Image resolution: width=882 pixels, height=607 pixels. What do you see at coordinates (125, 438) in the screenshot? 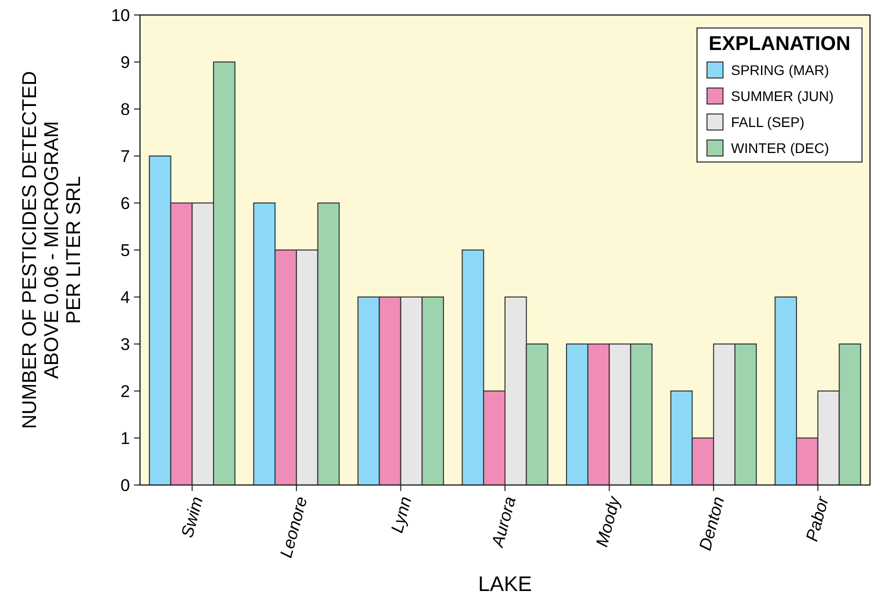
I see `y-tick-label: 1` at bounding box center [125, 438].